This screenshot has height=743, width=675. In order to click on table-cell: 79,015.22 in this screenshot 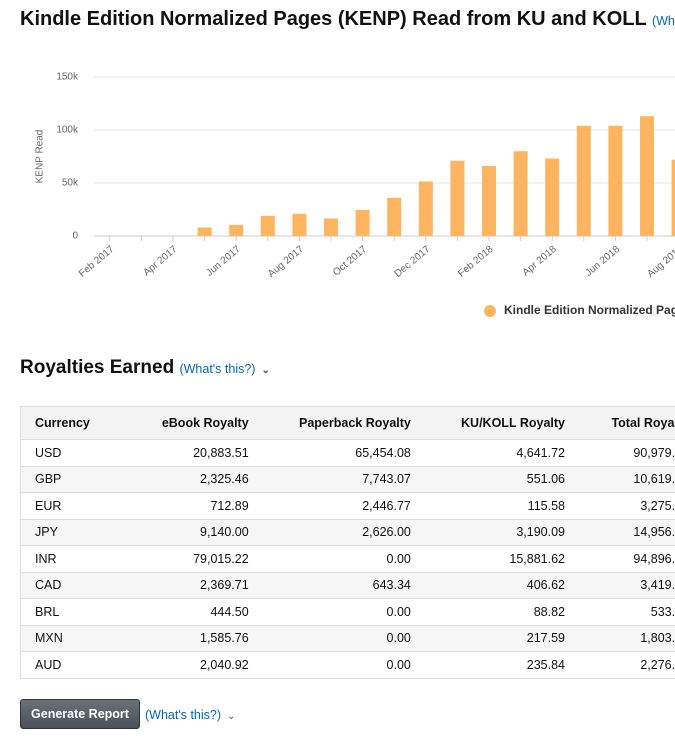, I will do `click(194, 558)`.